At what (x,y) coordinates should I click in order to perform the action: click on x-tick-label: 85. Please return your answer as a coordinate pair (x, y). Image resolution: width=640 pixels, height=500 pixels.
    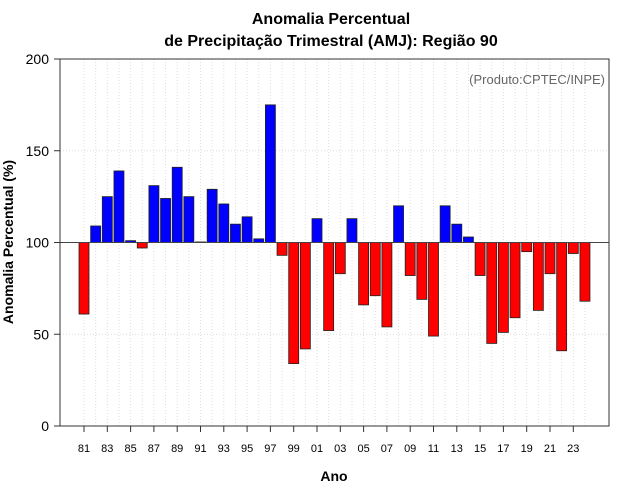
    Looking at the image, I should click on (130, 449).